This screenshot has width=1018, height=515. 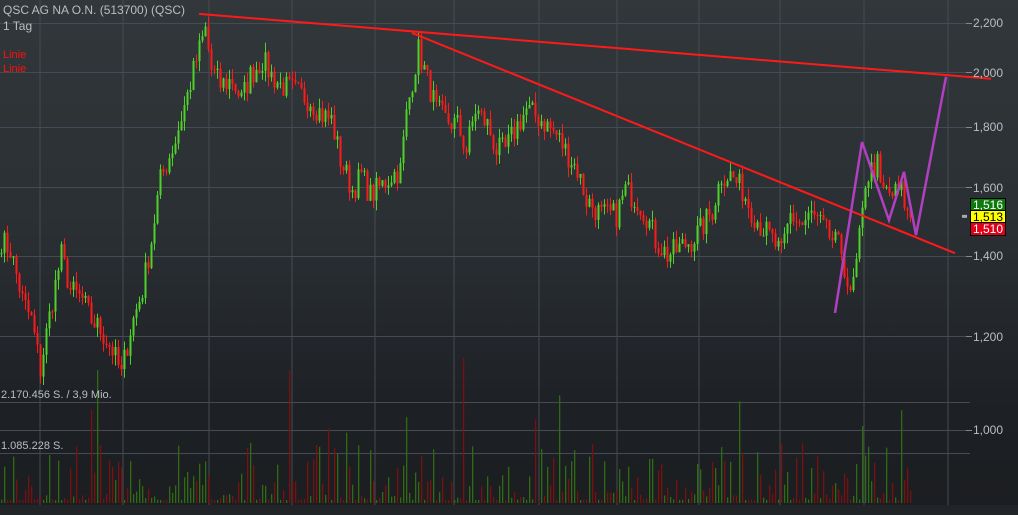 What do you see at coordinates (56, 395) in the screenshot?
I see `volume-label-upper: 2.170.456 S. / 3,9 Mio.` at bounding box center [56, 395].